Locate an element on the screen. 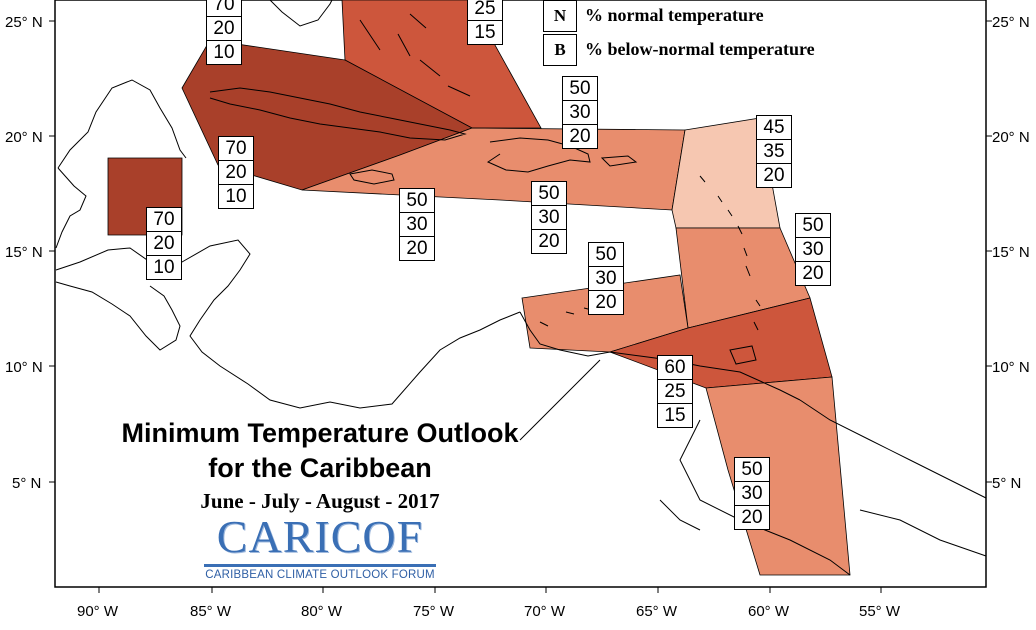  lat-label-10: 10° N is located at coordinates (24, 367).